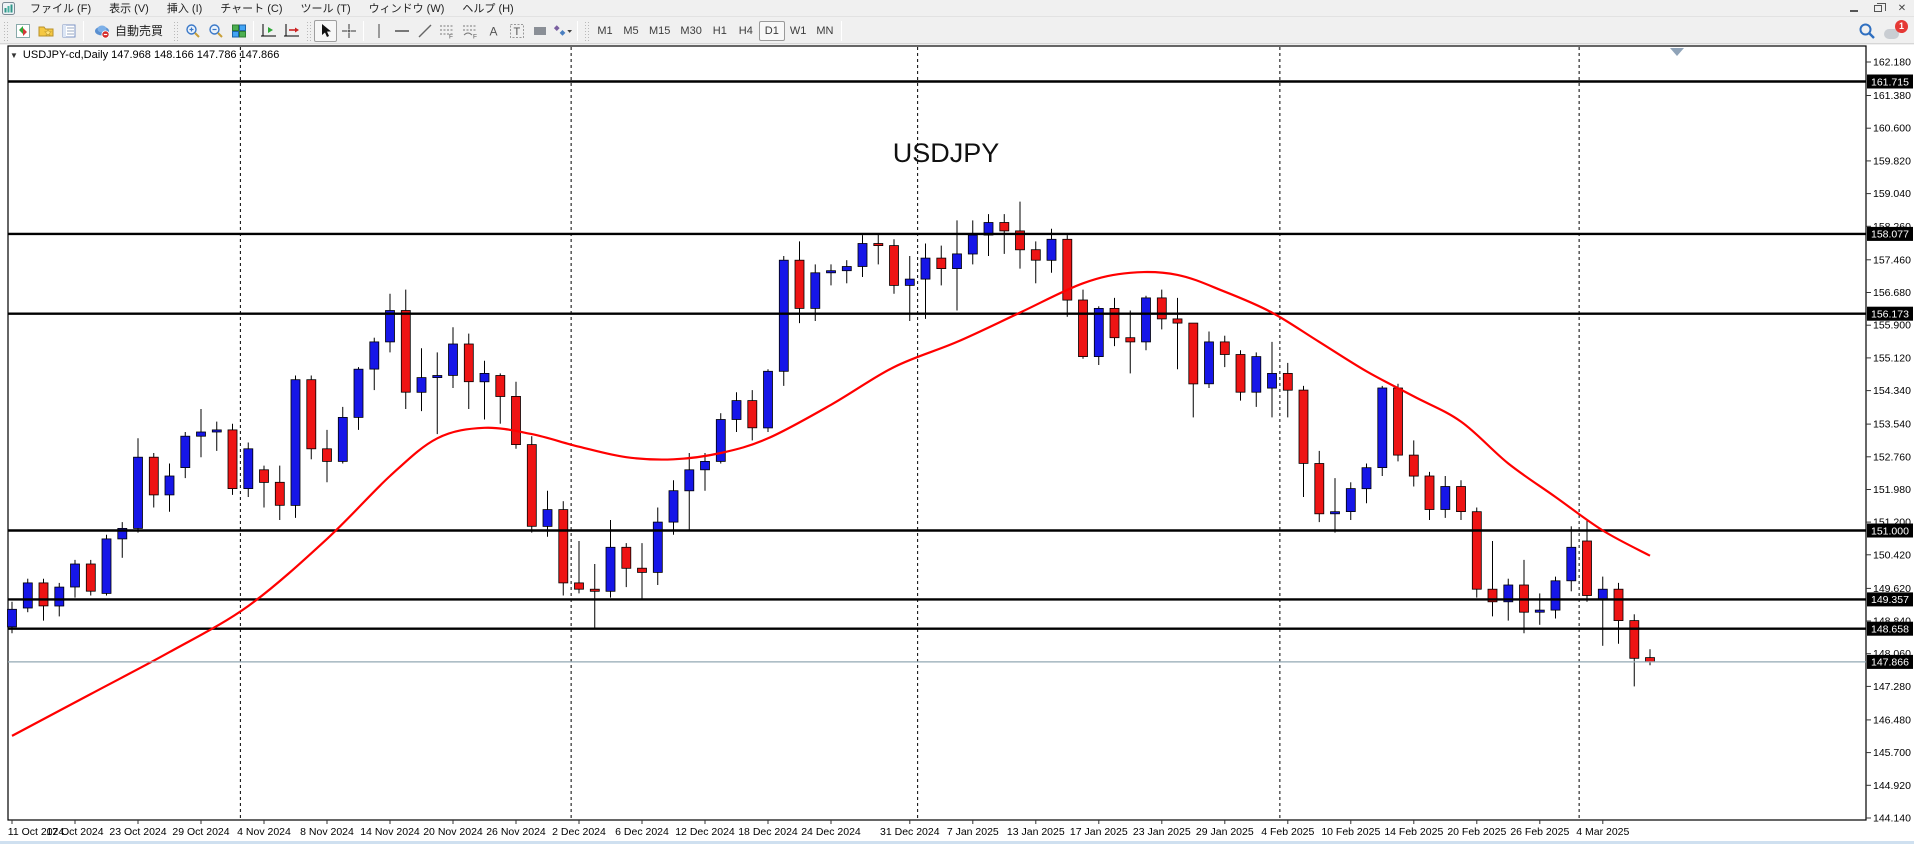  Describe the element at coordinates (539, 31) in the screenshot. I see `shapes-tool` at that location.